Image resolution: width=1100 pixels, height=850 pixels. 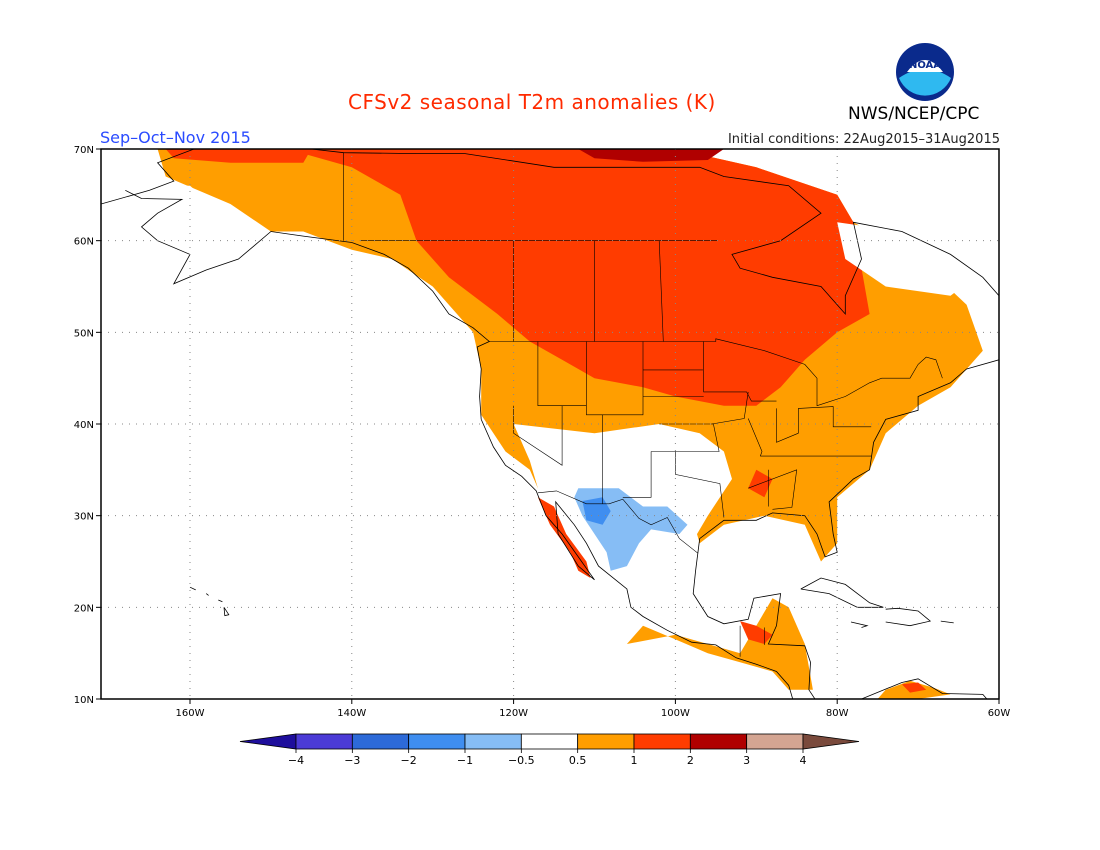 I want to click on legend-tick-label: −0.5, so click(x=521, y=760).